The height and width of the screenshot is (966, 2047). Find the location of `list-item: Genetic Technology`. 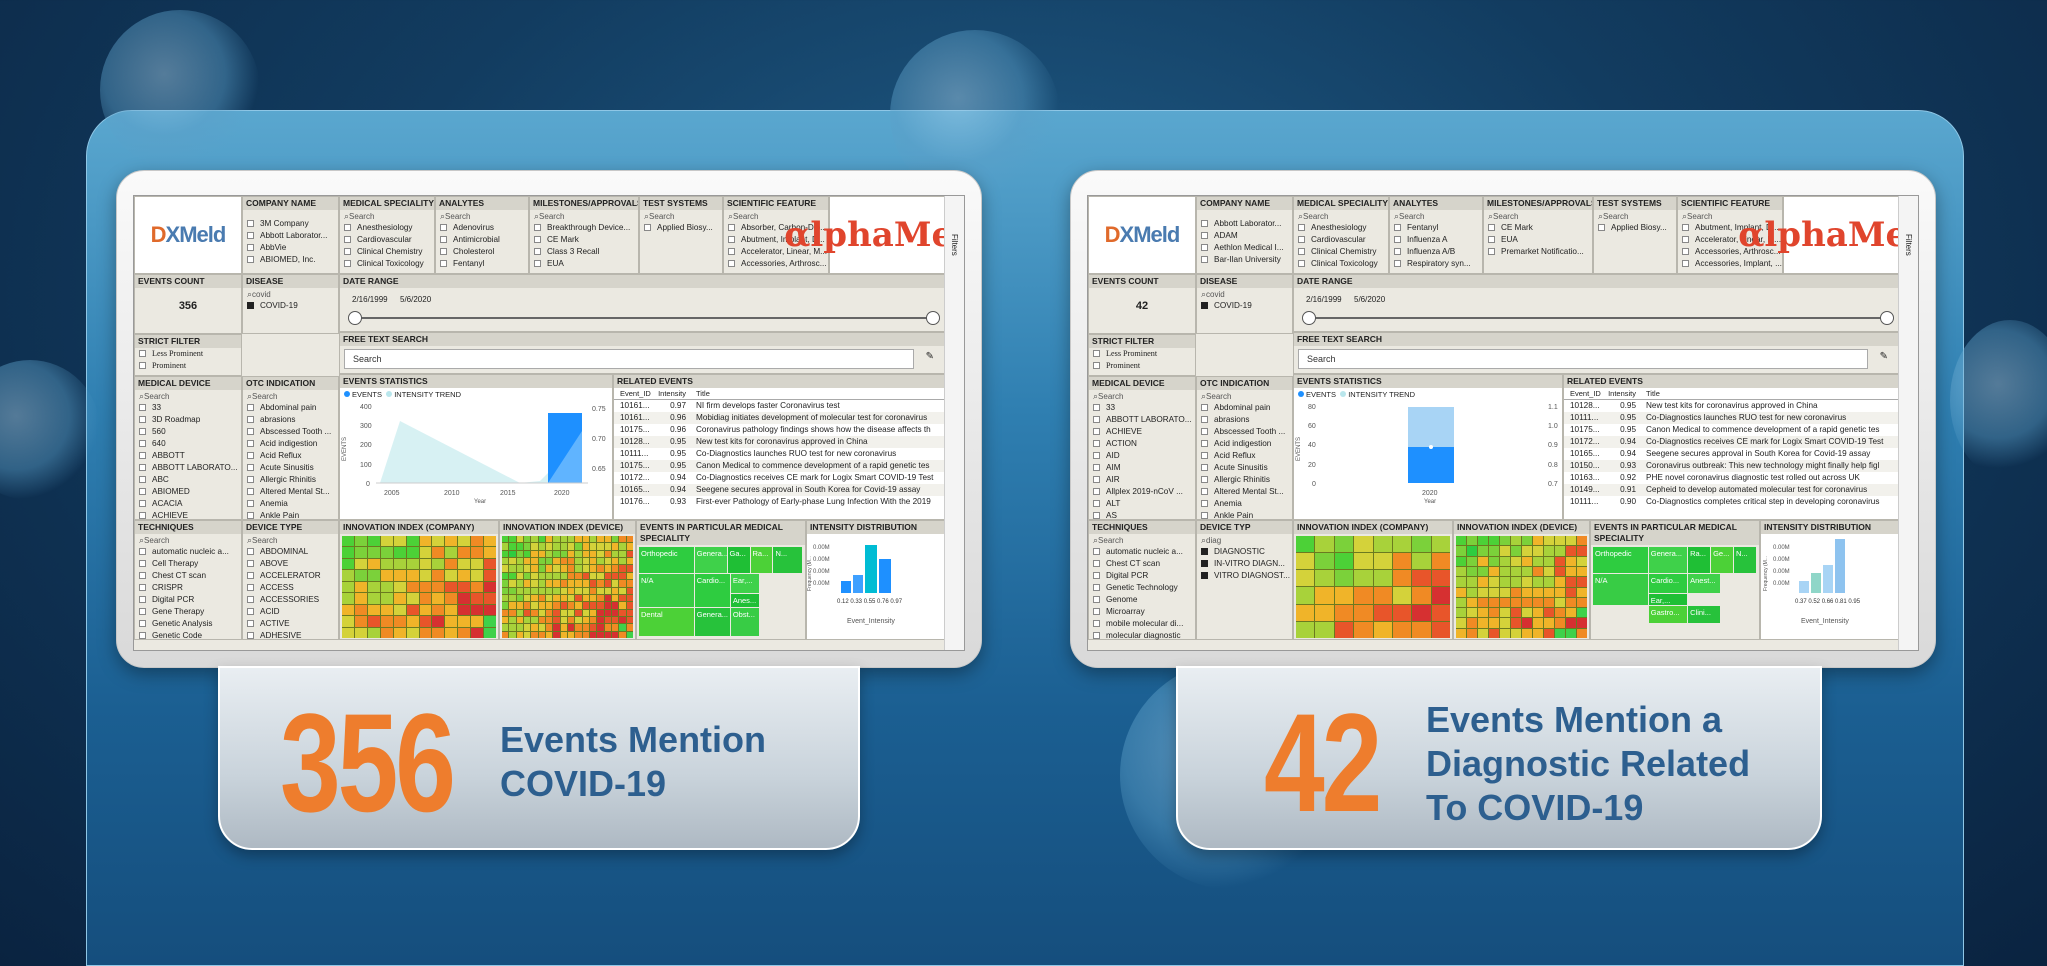

list-item: Genetic Technology is located at coordinates (1142, 588).